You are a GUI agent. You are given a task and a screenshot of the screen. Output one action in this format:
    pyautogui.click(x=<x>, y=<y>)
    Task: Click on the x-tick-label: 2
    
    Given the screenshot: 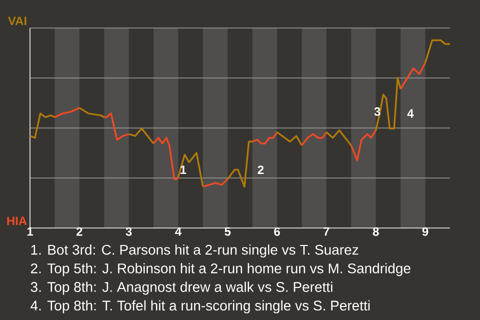 What is the action you would take?
    pyautogui.click(x=79, y=231)
    